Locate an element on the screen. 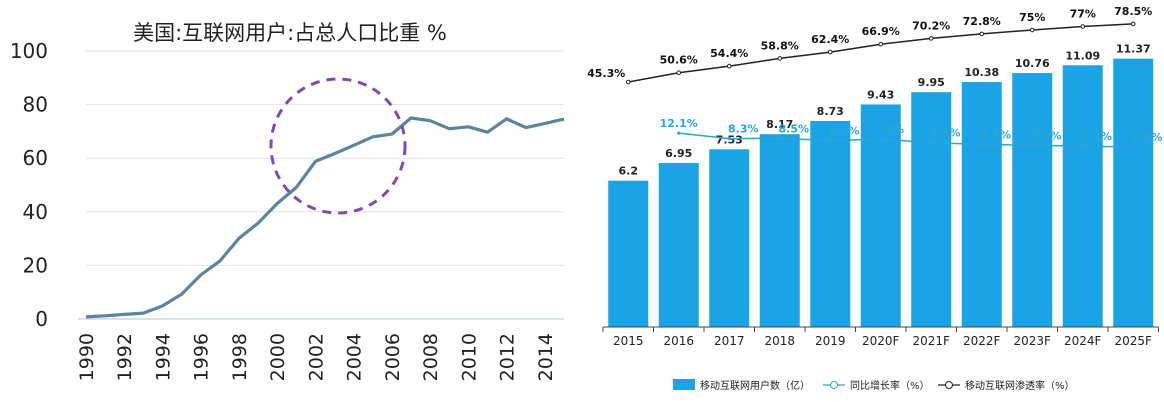 This screenshot has height=402, width=1164. bar-value-label: 9.95 is located at coordinates (931, 82).